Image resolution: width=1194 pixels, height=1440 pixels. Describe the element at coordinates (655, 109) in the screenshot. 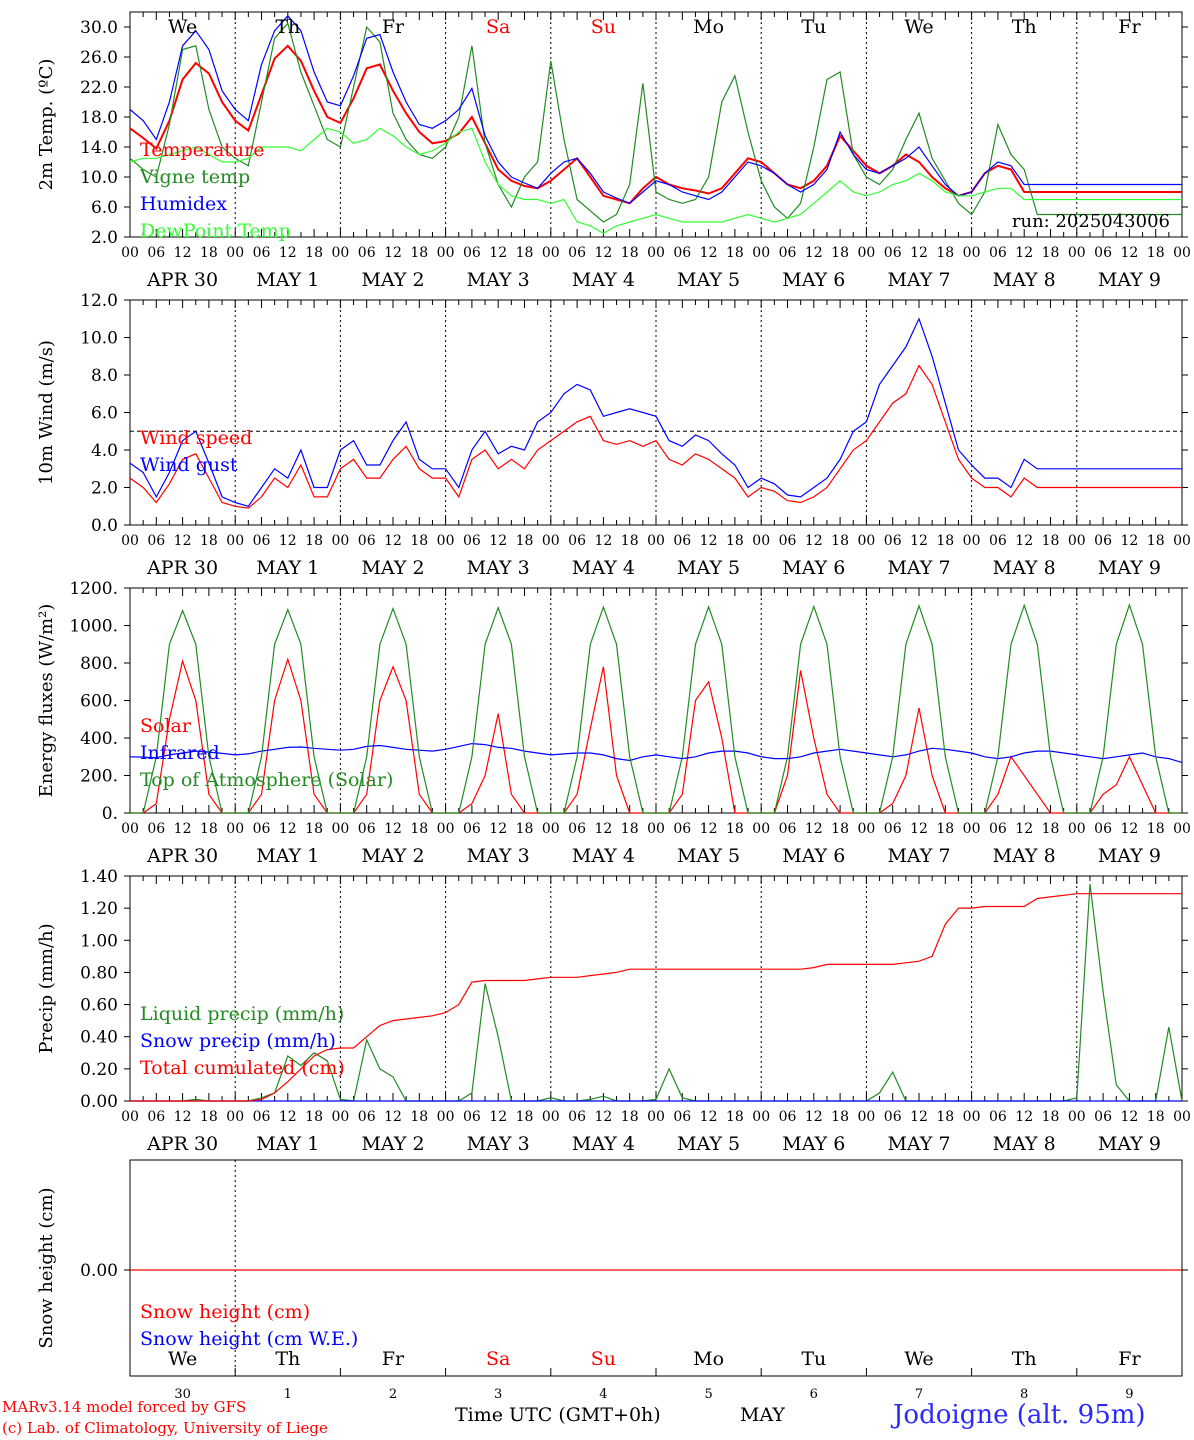

I see `series-line-humidex` at that location.